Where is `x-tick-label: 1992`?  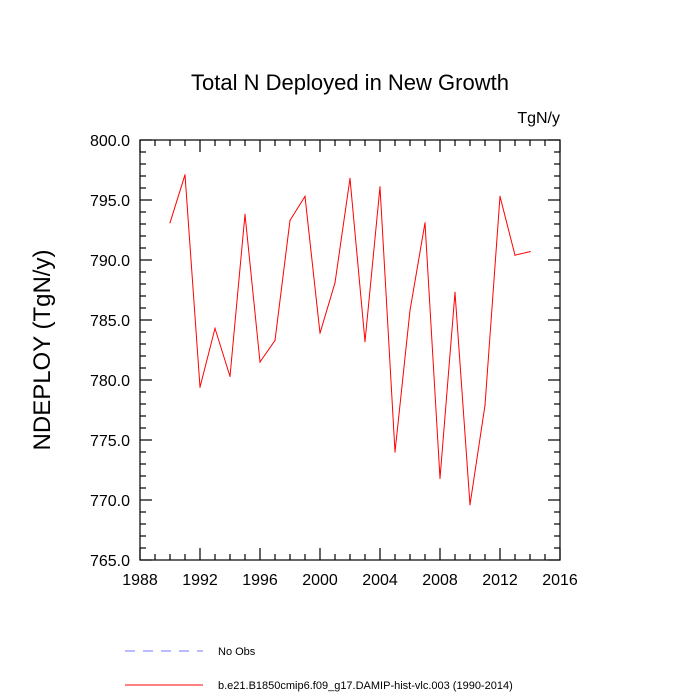
x-tick-label: 1992 is located at coordinates (200, 580).